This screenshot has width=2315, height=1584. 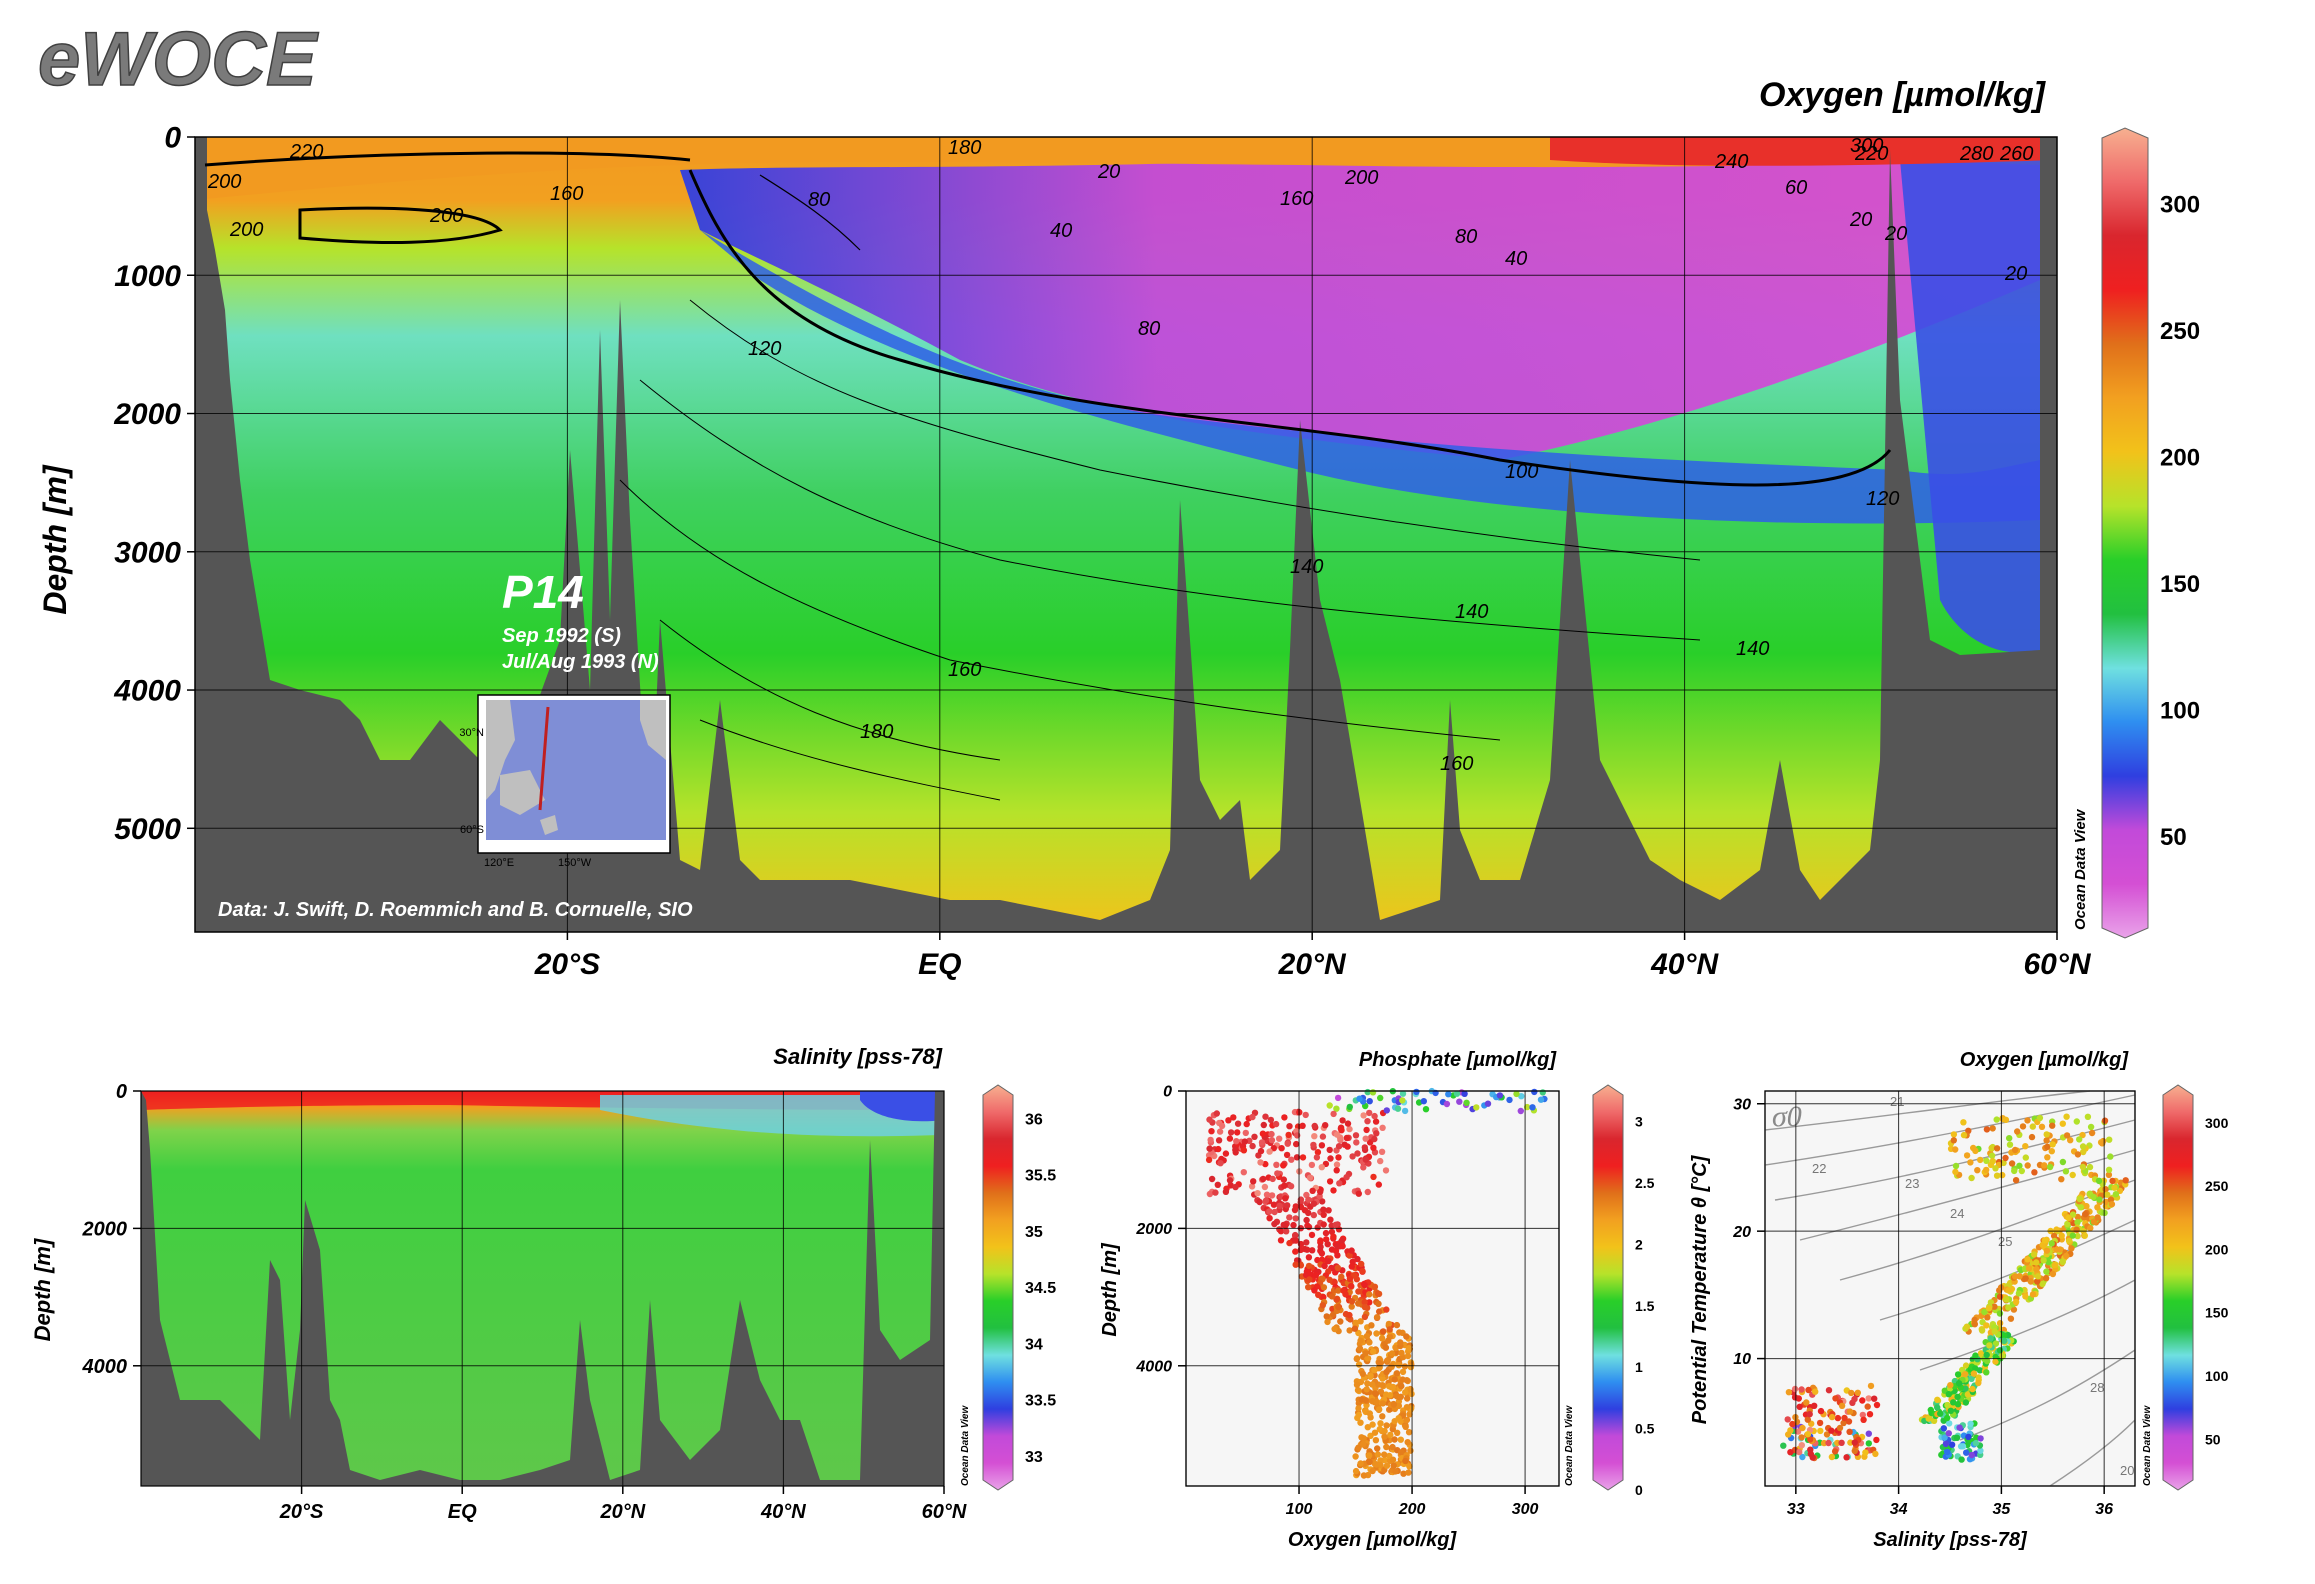 What do you see at coordinates (246, 230) in the screenshot?
I see `contour-label: 200` at bounding box center [246, 230].